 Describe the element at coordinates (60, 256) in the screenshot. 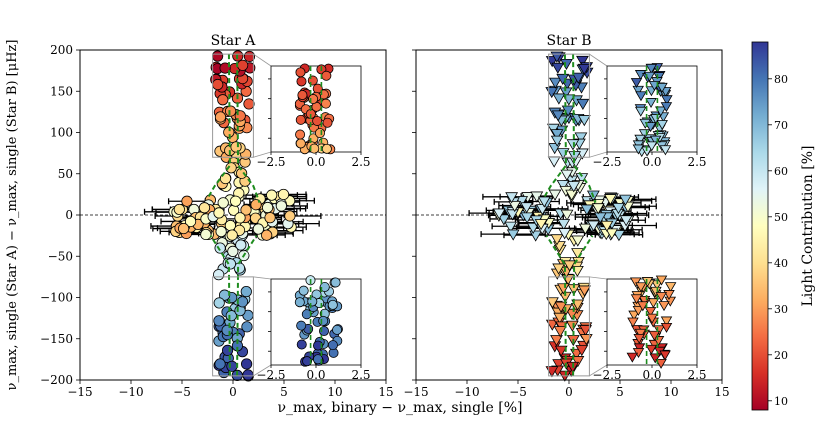

I see `y-tick-label: −50` at that location.